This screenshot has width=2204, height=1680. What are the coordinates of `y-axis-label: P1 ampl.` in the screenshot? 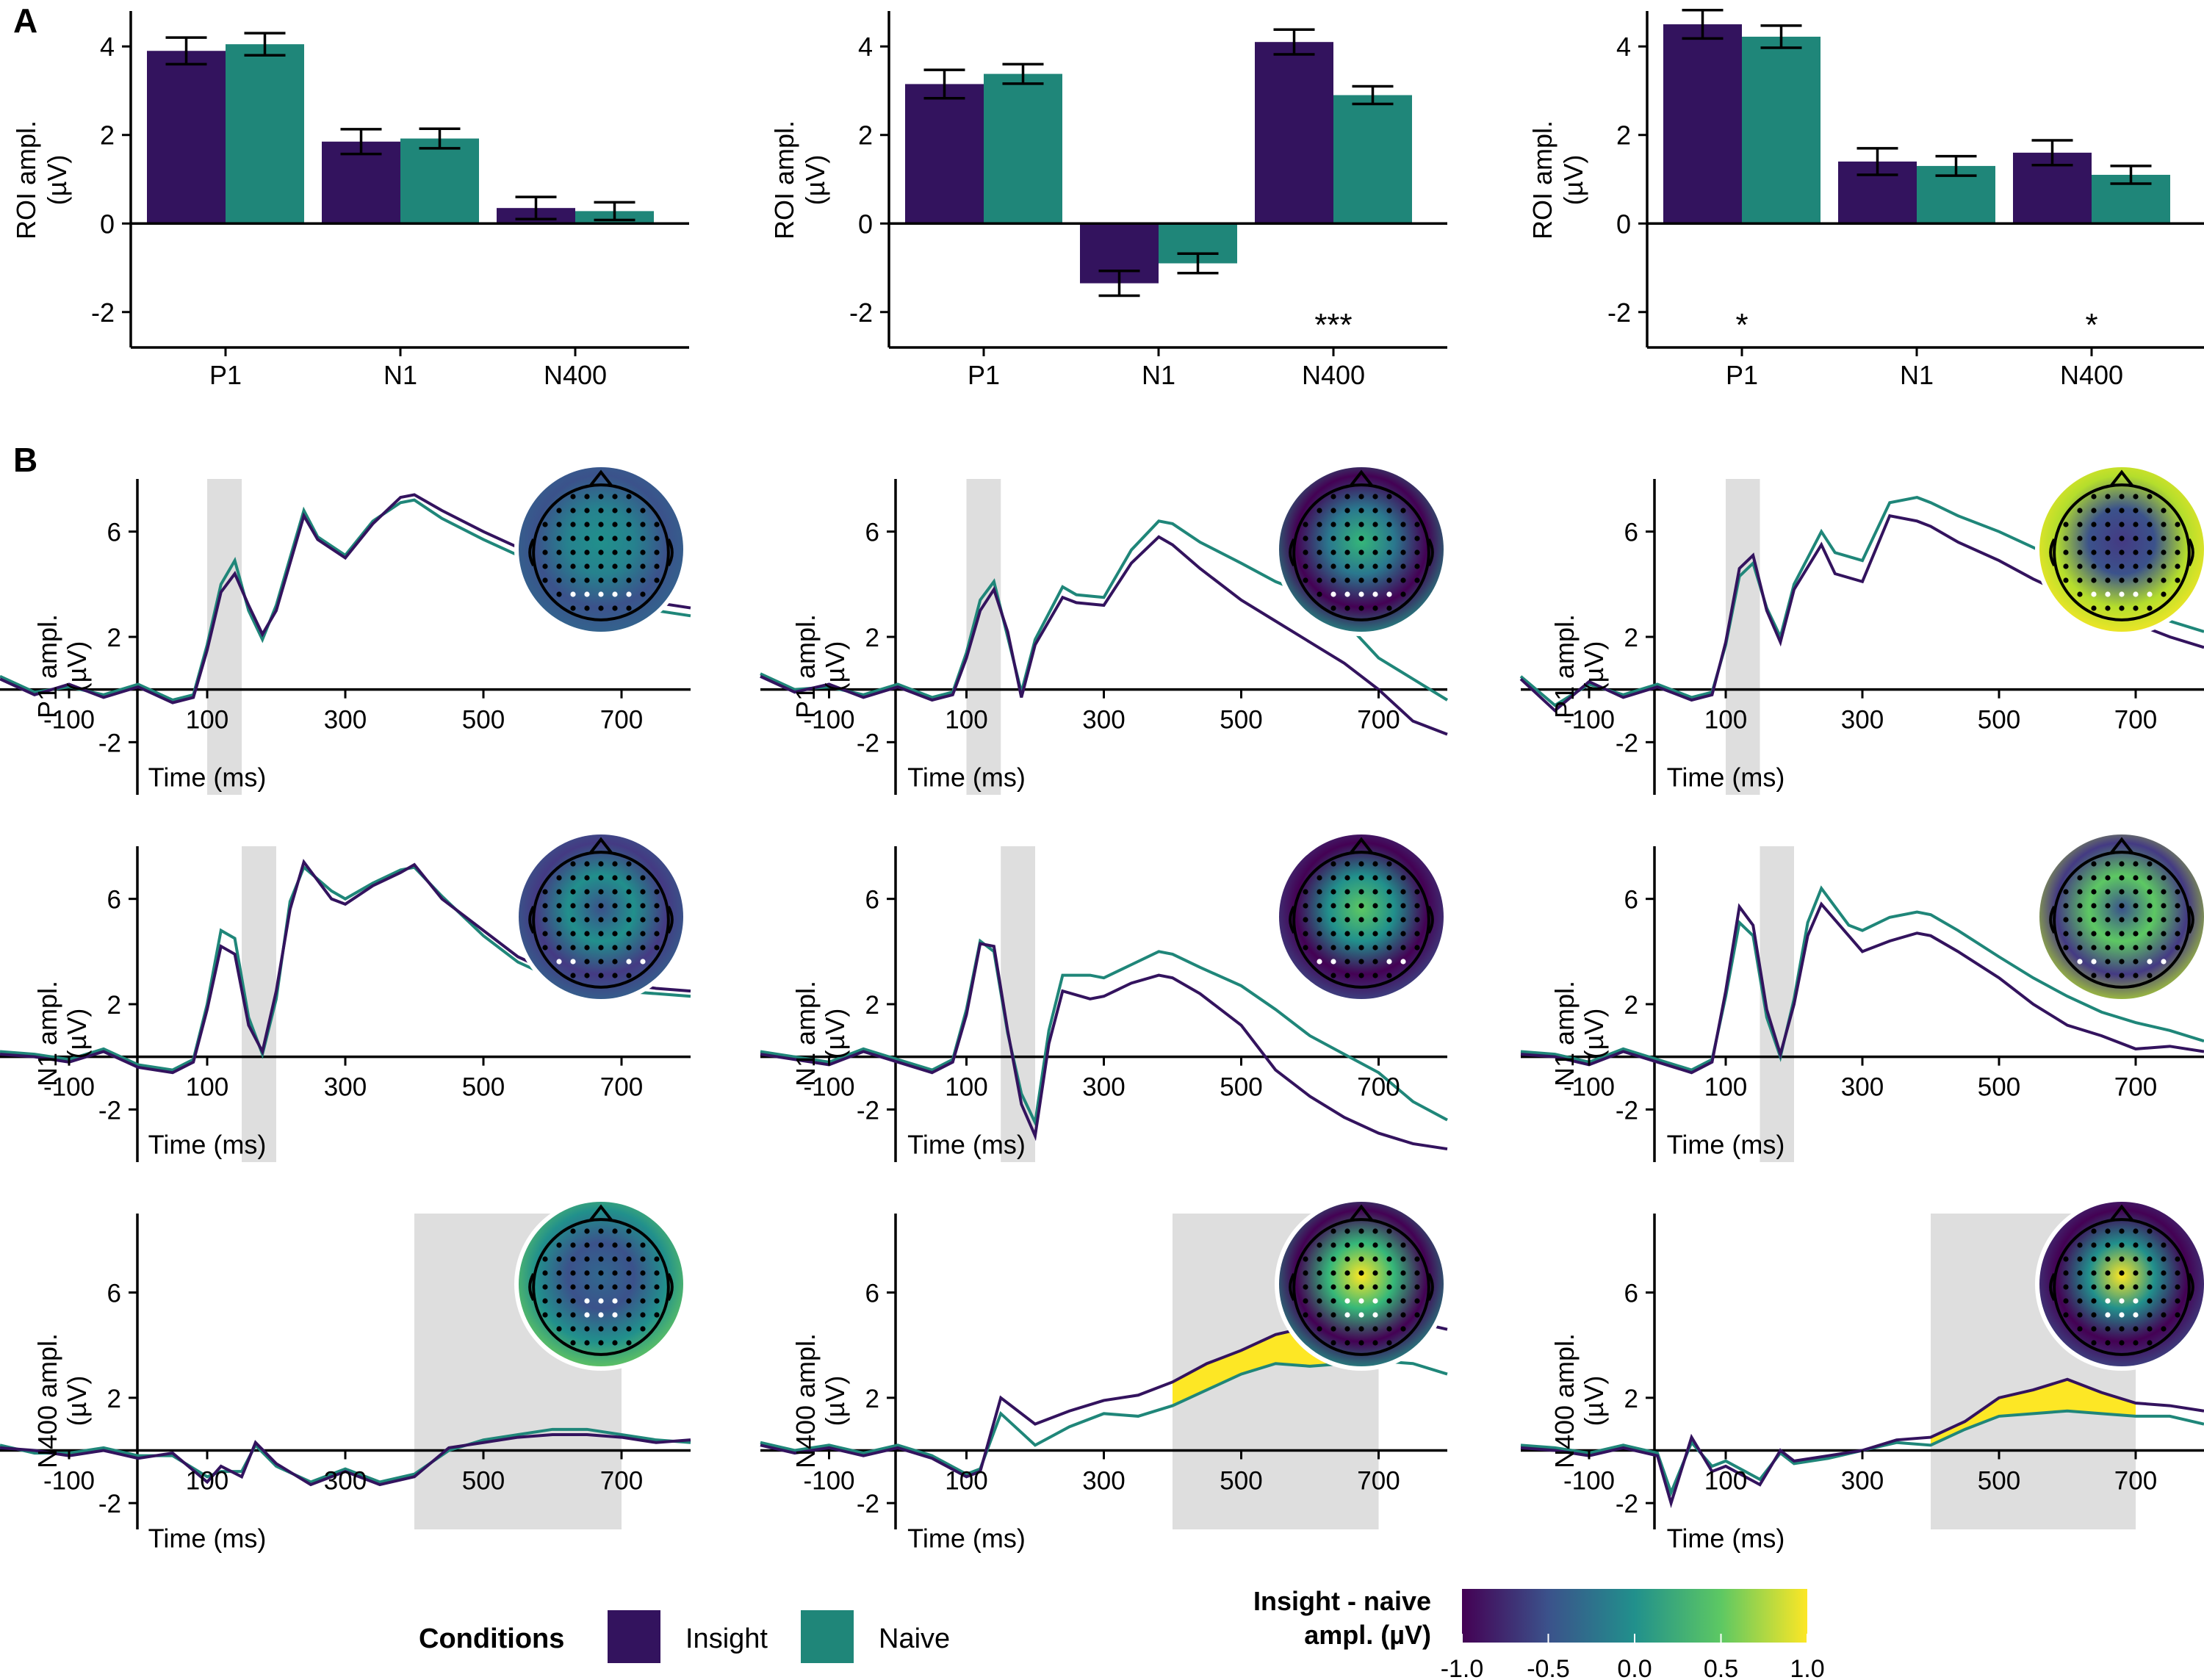 It's located at (1564, 666).